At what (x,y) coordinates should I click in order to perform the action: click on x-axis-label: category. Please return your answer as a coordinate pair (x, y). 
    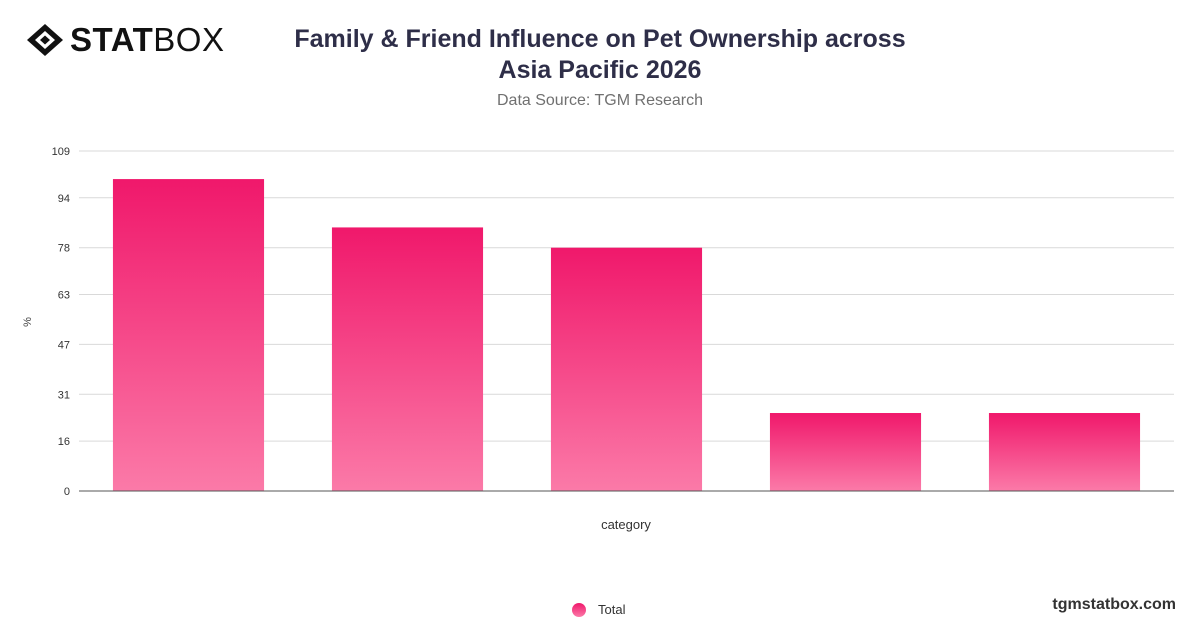
    Looking at the image, I should click on (626, 524).